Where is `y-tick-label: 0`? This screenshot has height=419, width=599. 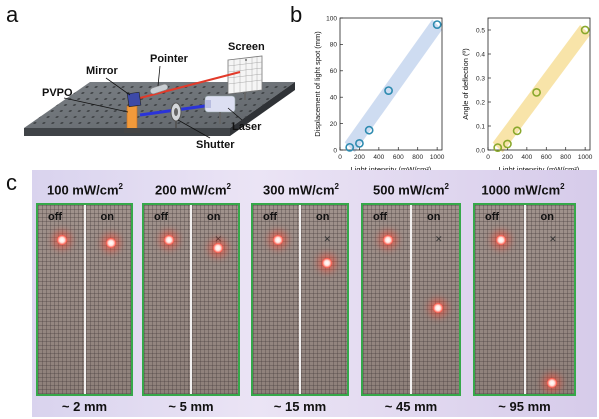
y-tick-label: 0 is located at coordinates (335, 150).